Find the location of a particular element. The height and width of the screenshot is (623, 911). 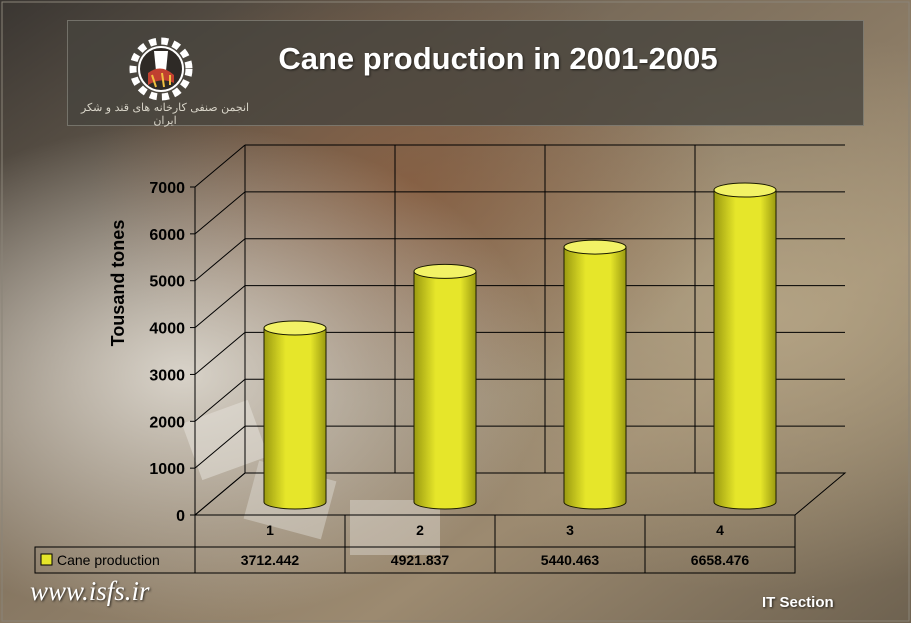

chart-title: Cane production in 2001-2005 is located at coordinates (498, 58).